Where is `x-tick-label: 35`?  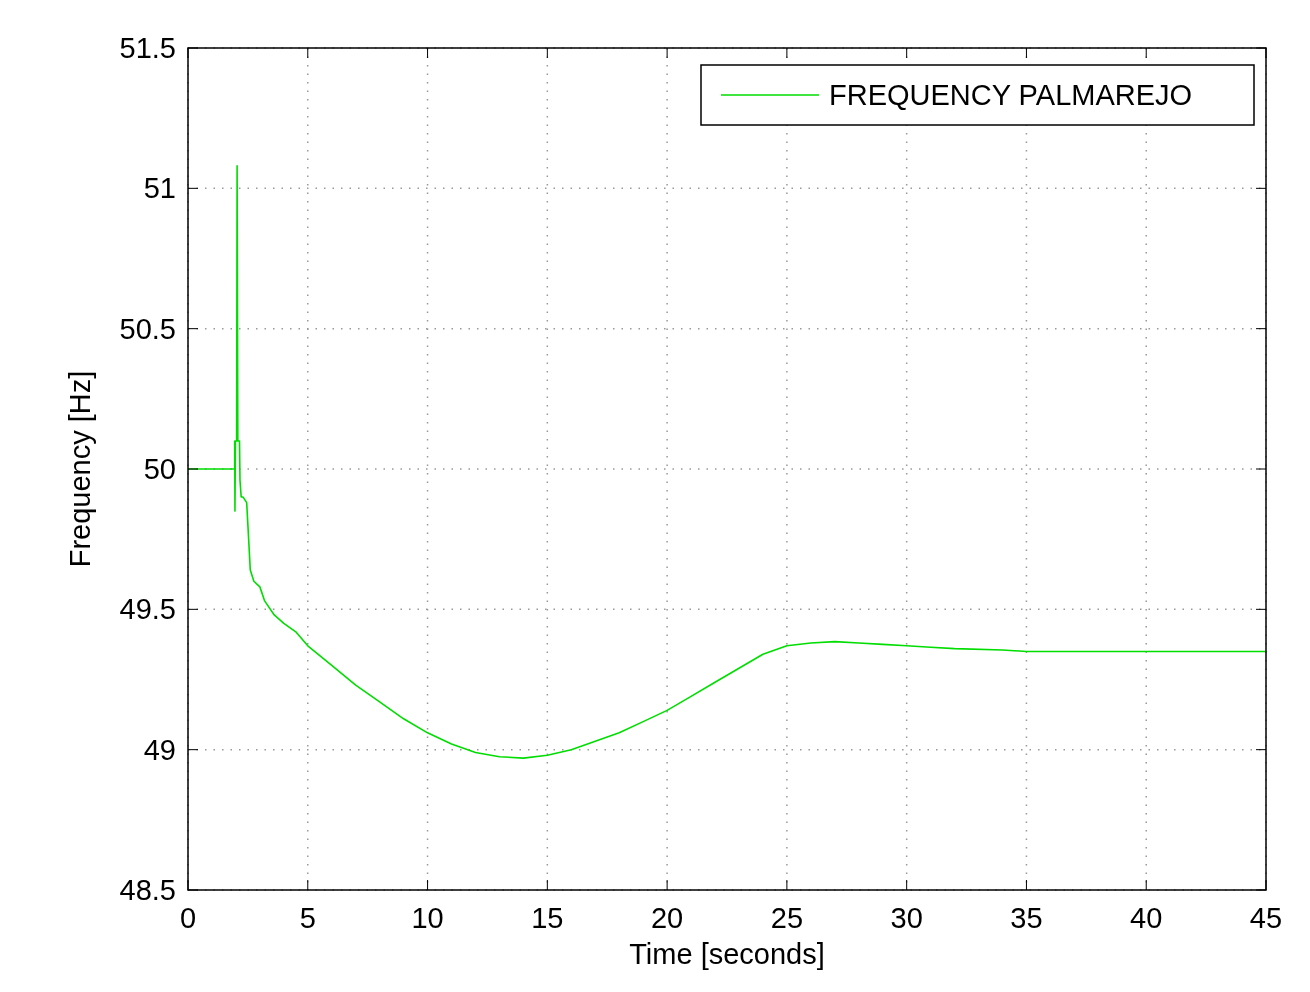
x-tick-label: 35 is located at coordinates (1026, 918).